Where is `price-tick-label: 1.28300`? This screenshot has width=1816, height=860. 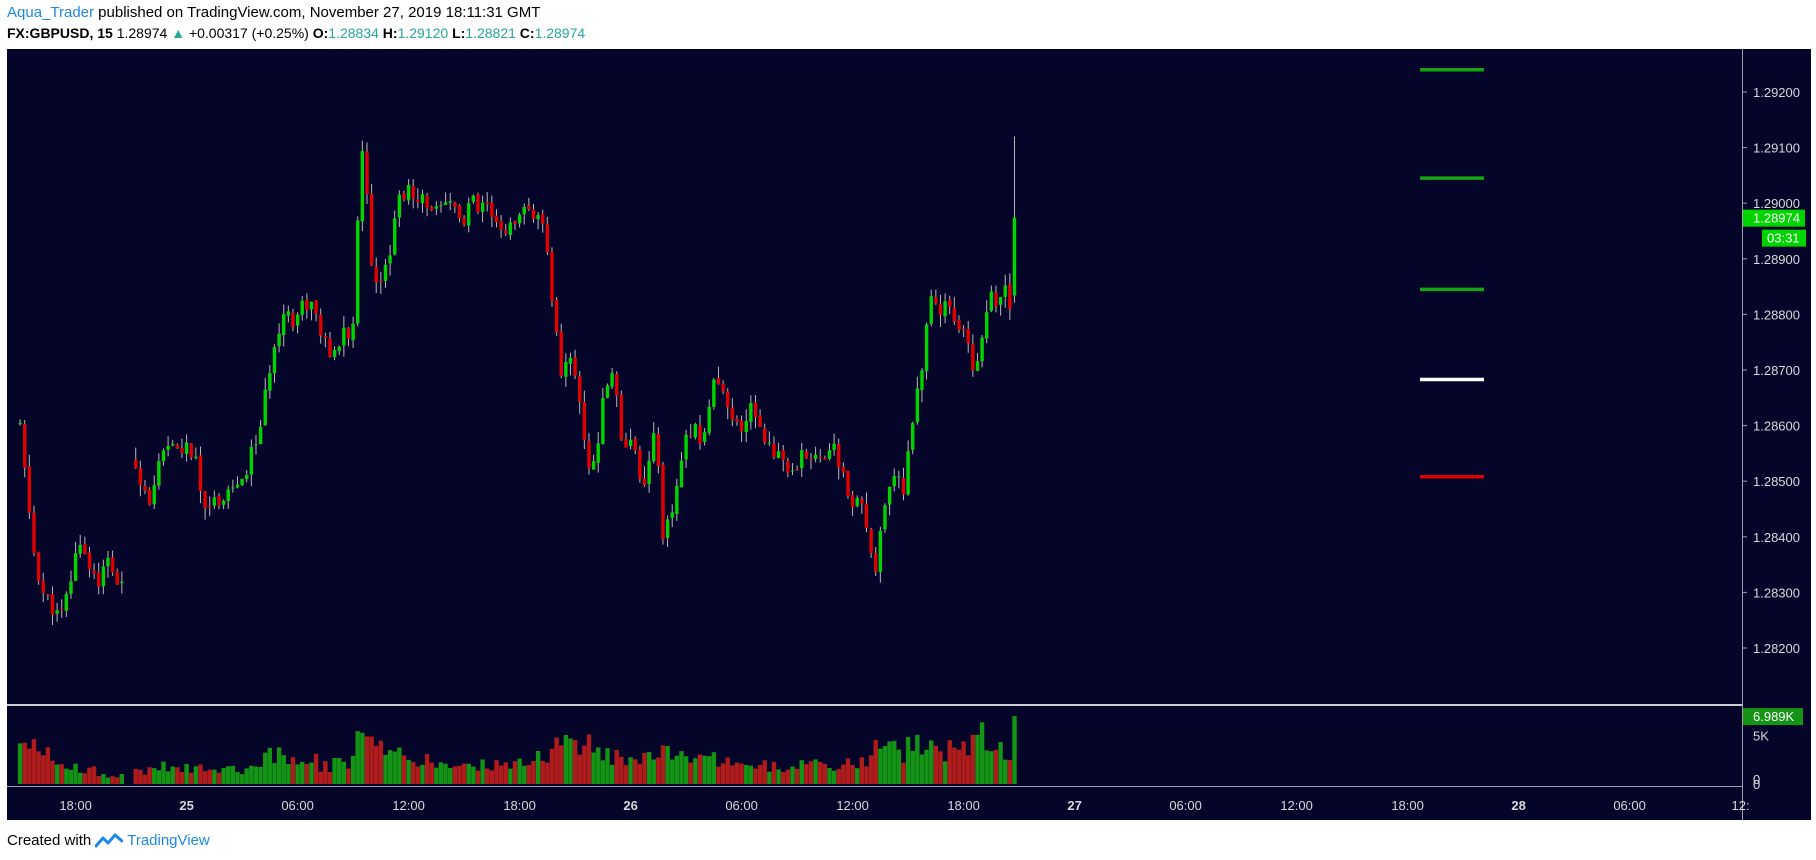
price-tick-label: 1.28300 is located at coordinates (1776, 592).